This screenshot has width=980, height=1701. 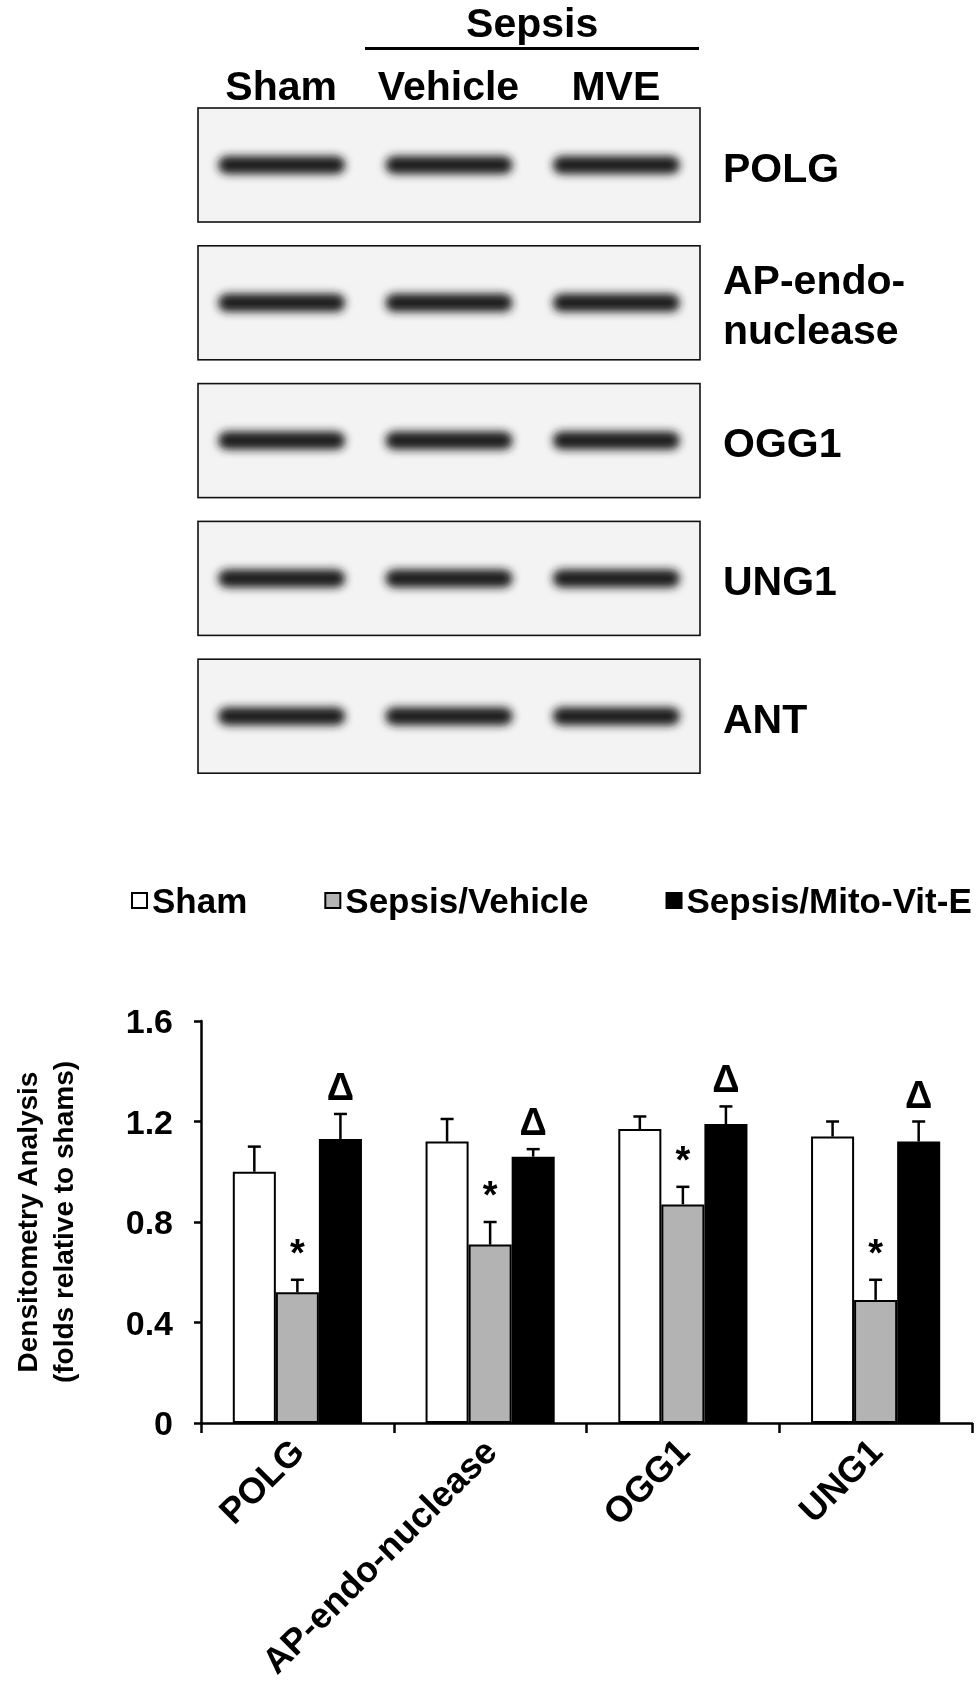 What do you see at coordinates (532, 24) in the screenshot?
I see `text: Sepsis` at bounding box center [532, 24].